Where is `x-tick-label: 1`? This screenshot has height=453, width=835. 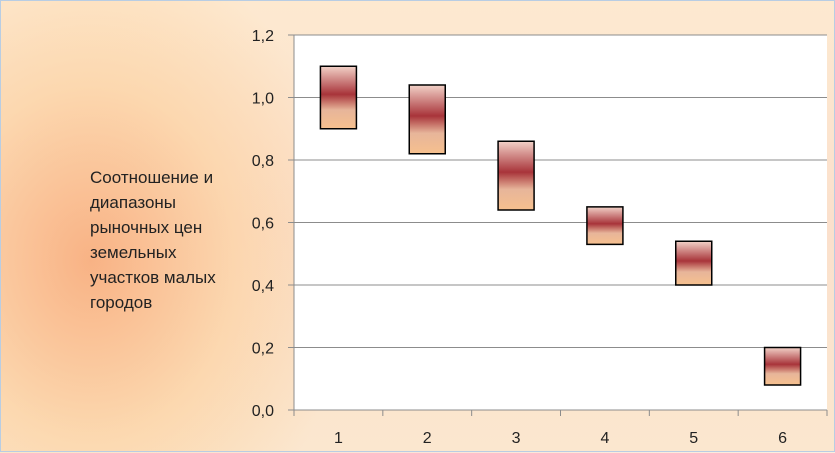
x-tick-label: 1 is located at coordinates (338, 438).